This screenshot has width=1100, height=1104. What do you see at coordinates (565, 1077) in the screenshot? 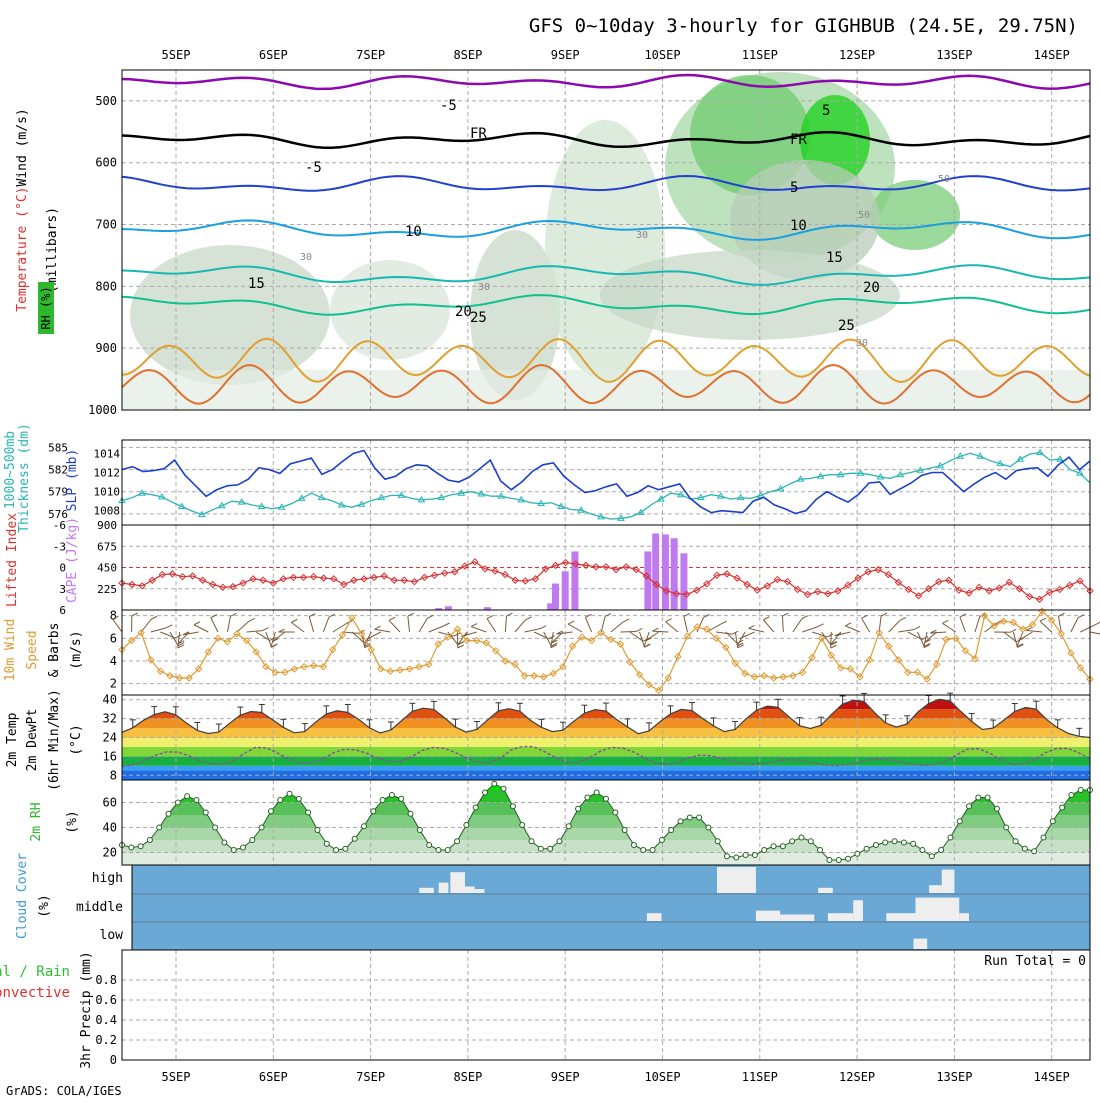
I see `date-label-bottom: 9SEP` at bounding box center [565, 1077].